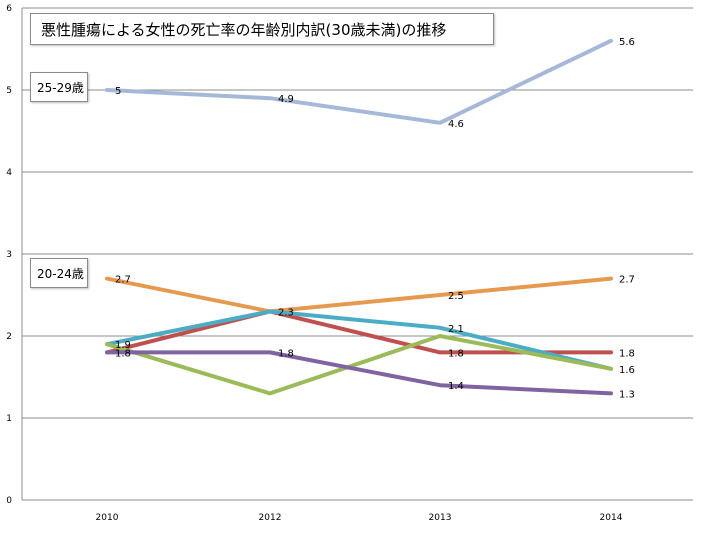  I want to click on data-label: 1.4, so click(456, 386).